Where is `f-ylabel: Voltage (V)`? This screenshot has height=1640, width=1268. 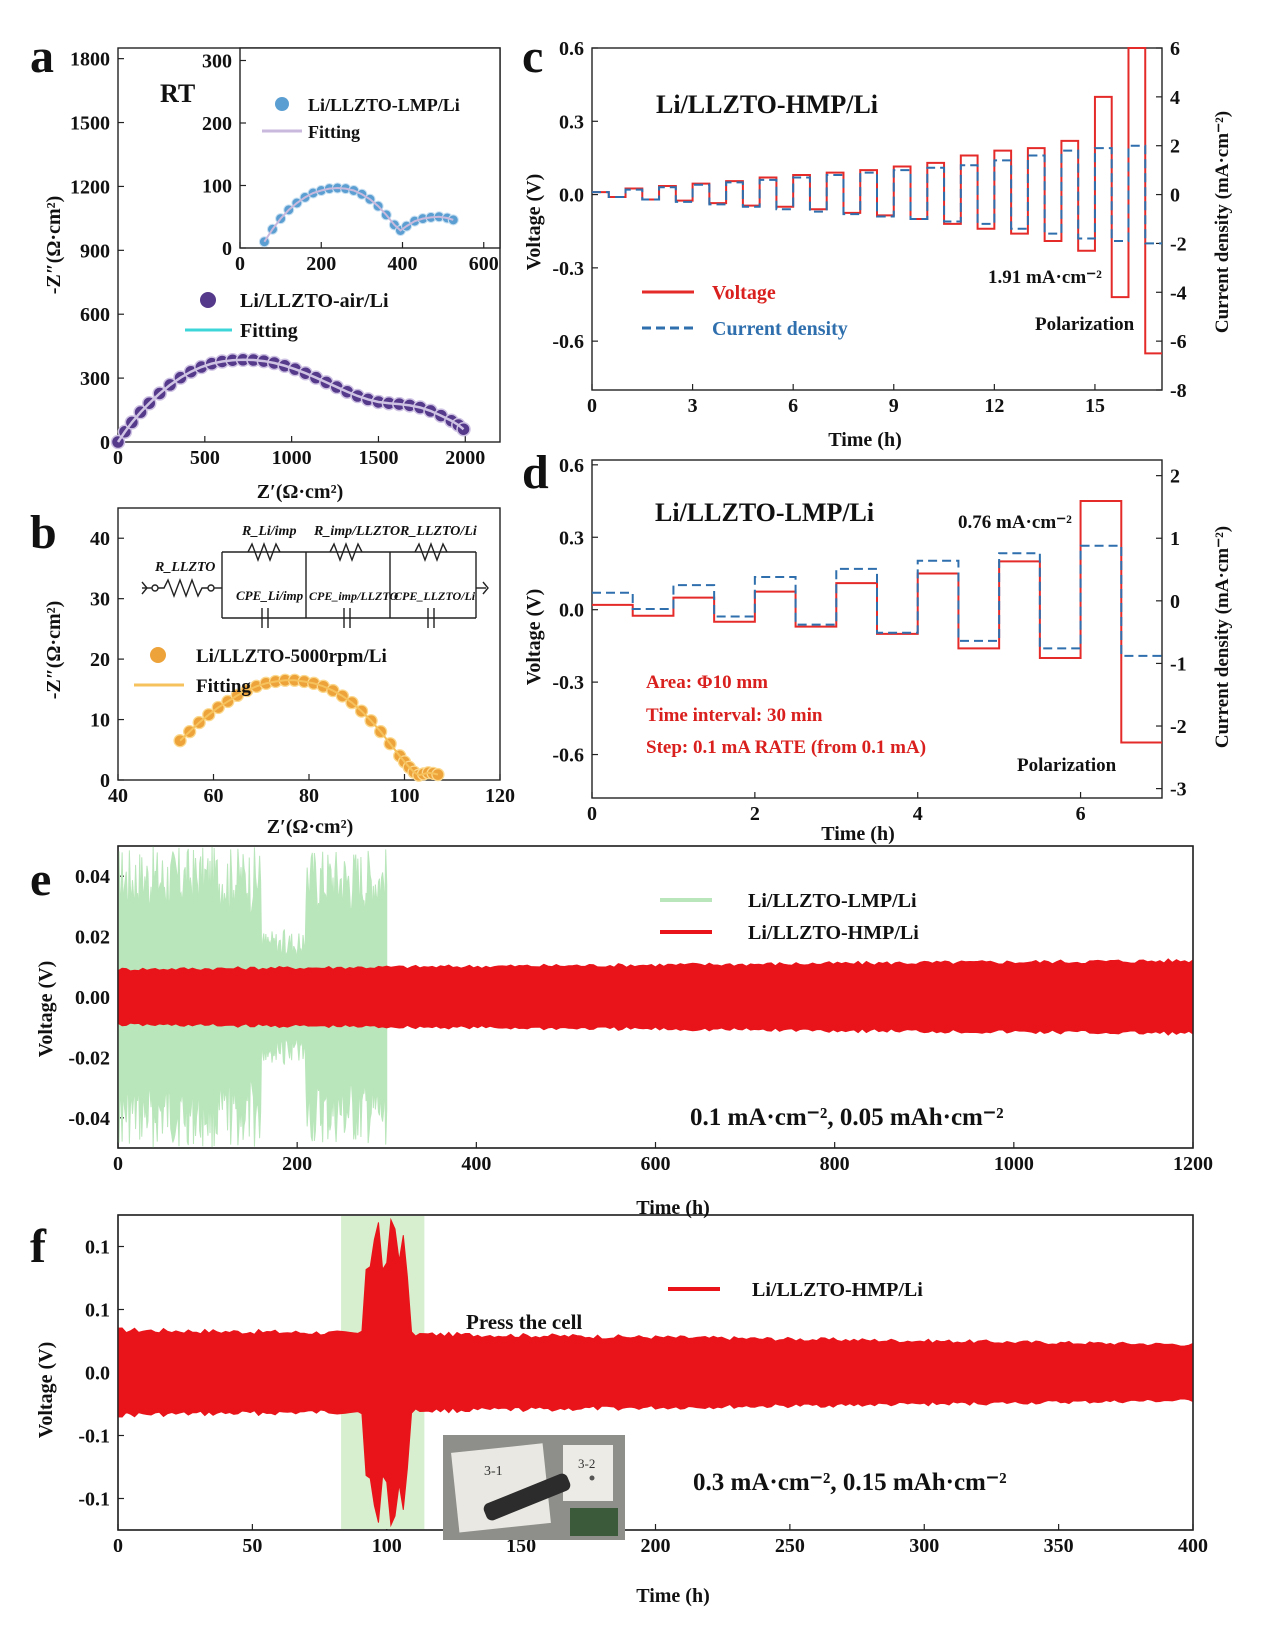 f-ylabel: Voltage (V) is located at coordinates (46, 1390).